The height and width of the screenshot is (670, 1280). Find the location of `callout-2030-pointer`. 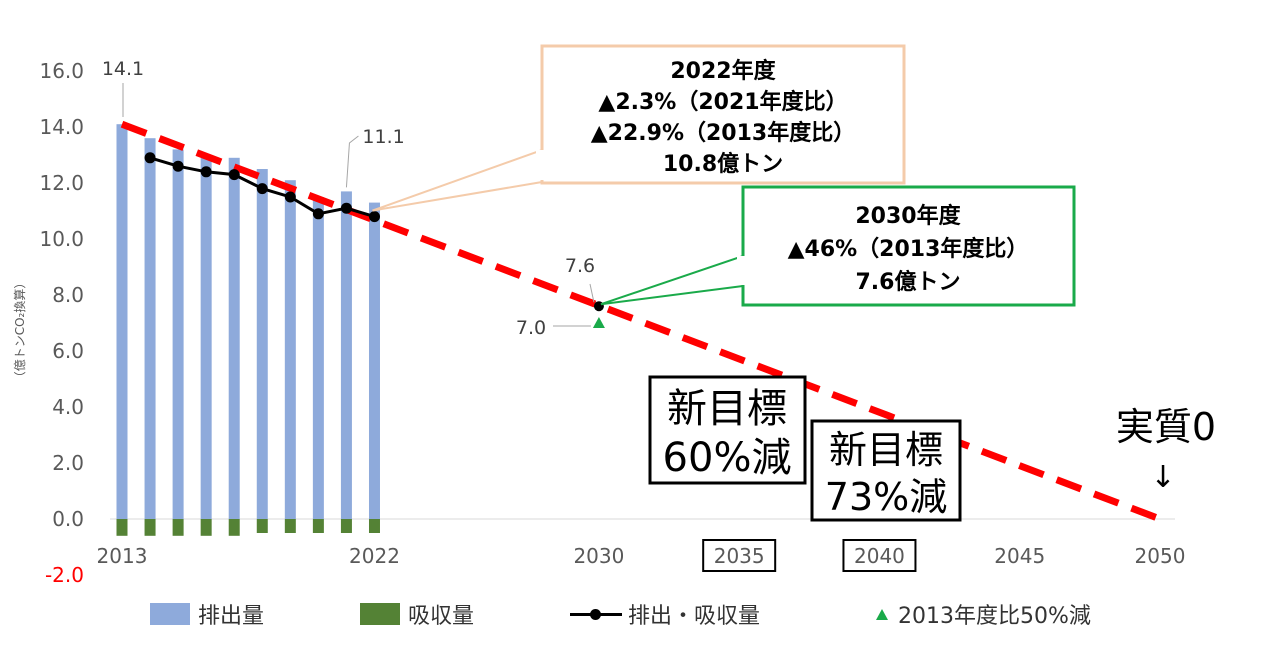

callout-2030-pointer is located at coordinates (672, 280).